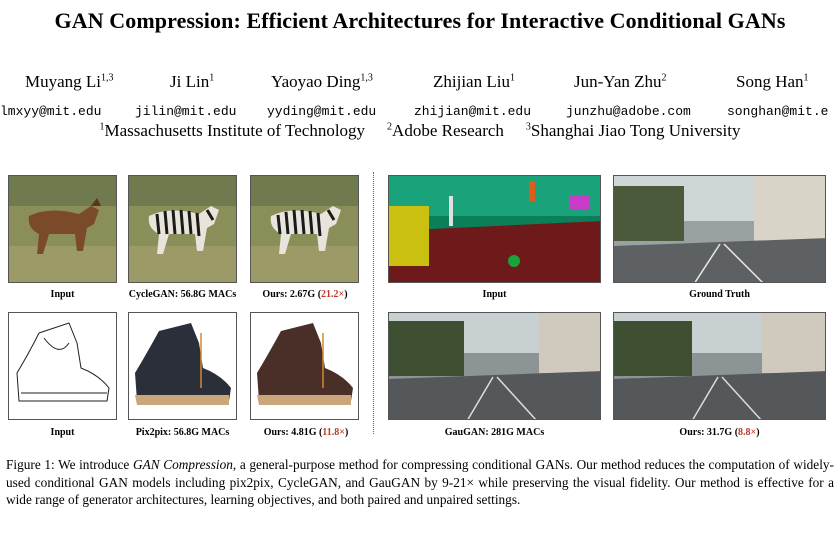  I want to click on gaugan-output-image, so click(494, 366).